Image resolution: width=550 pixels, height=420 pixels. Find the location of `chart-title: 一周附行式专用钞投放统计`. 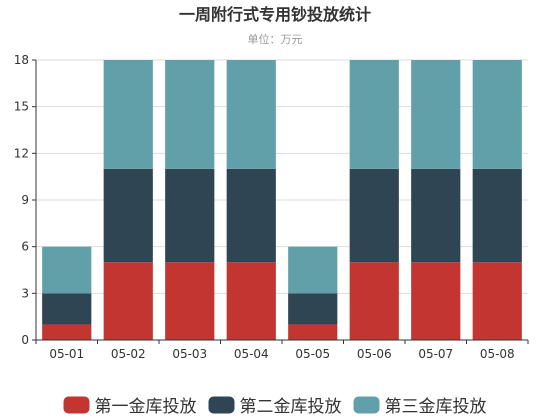

chart-title: 一周附行式专用钞投放统计 is located at coordinates (275, 14).